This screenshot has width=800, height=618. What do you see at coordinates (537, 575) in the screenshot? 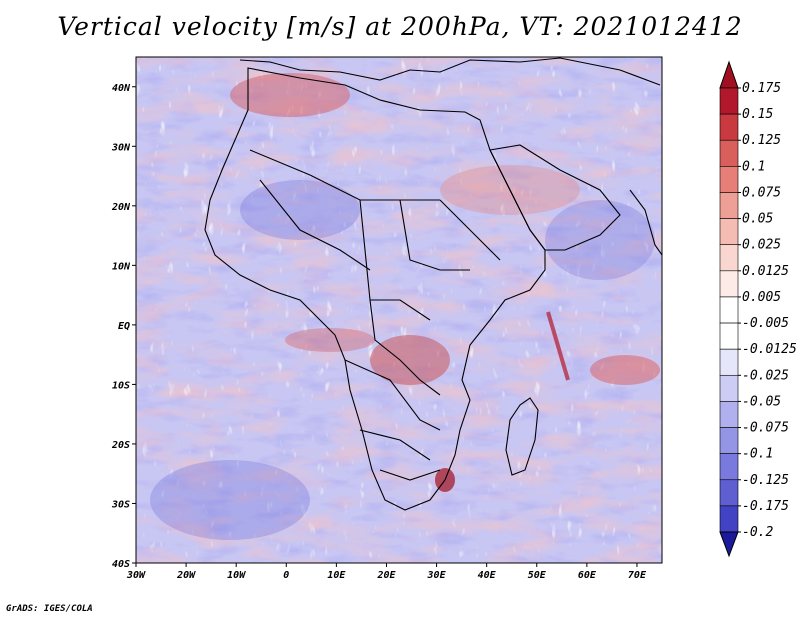
I see `lon-label: 50E` at bounding box center [537, 575].